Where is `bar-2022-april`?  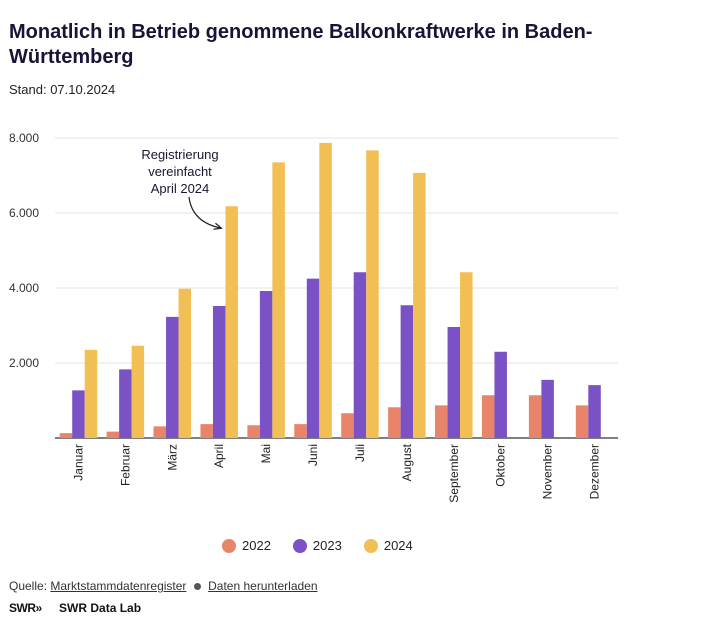
bar-2022-april is located at coordinates (206, 431).